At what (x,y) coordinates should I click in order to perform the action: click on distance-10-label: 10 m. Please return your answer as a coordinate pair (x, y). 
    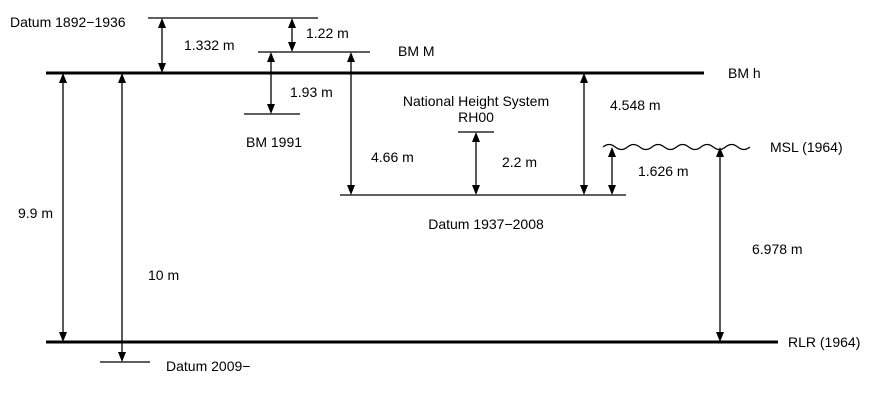
    Looking at the image, I should click on (163, 275).